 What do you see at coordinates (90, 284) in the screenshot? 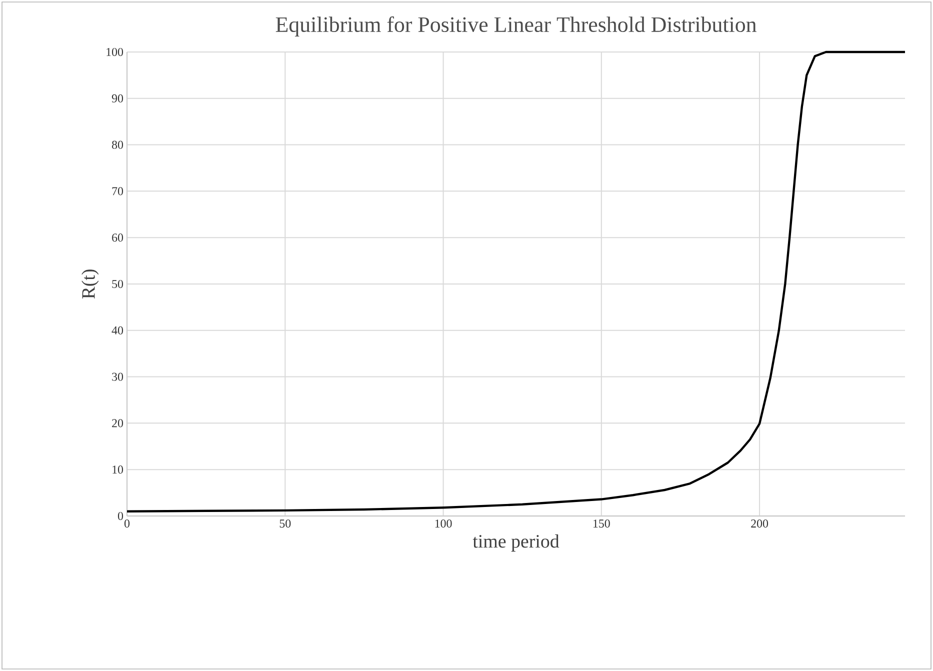
I see `y-axis-title: R(t)` at bounding box center [90, 284].